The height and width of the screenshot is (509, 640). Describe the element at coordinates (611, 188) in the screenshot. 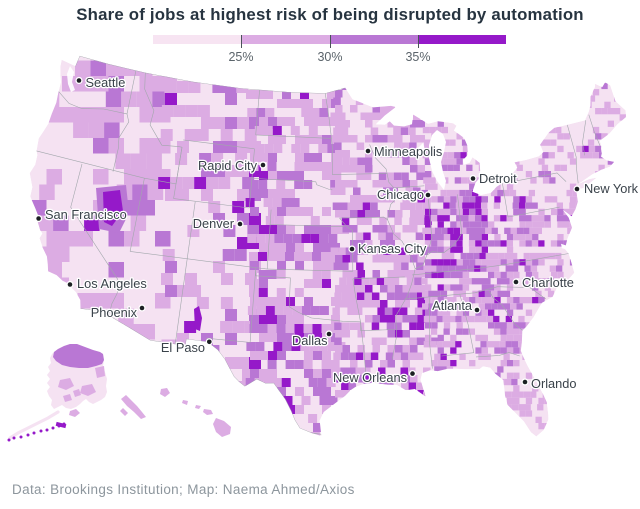

I see `svg-text: New York` at that location.